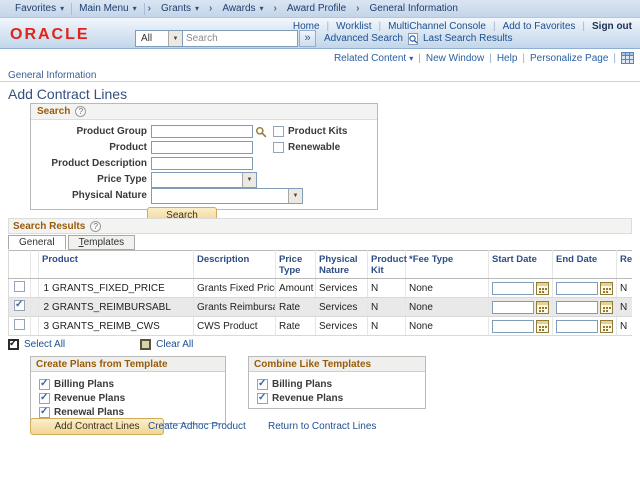 Image resolution: width=640 pixels, height=480 pixels. I want to click on add-to-favorites-link: Add to Favorites, so click(539, 26).